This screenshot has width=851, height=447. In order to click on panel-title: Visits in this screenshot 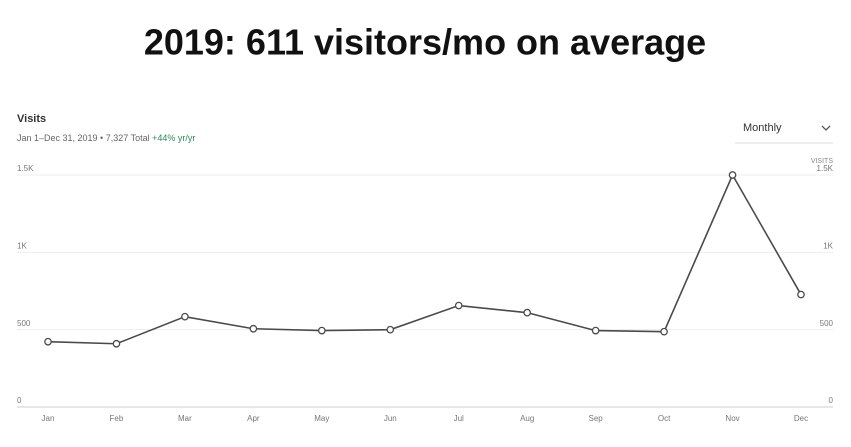, I will do `click(31, 119)`.